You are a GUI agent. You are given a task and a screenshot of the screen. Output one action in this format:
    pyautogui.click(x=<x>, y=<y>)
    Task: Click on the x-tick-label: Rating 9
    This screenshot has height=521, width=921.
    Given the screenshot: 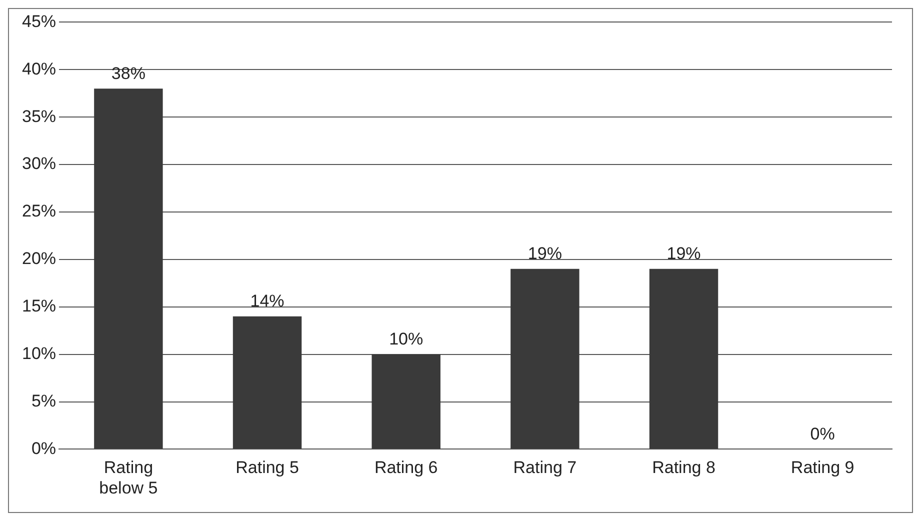 What is the action you would take?
    pyautogui.click(x=822, y=468)
    